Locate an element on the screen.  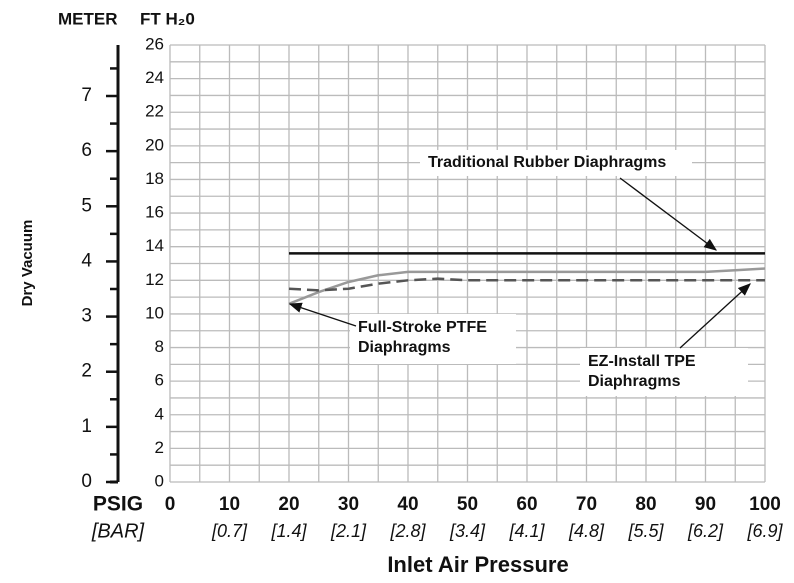
y-tick-label: 20 is located at coordinates (154, 144).